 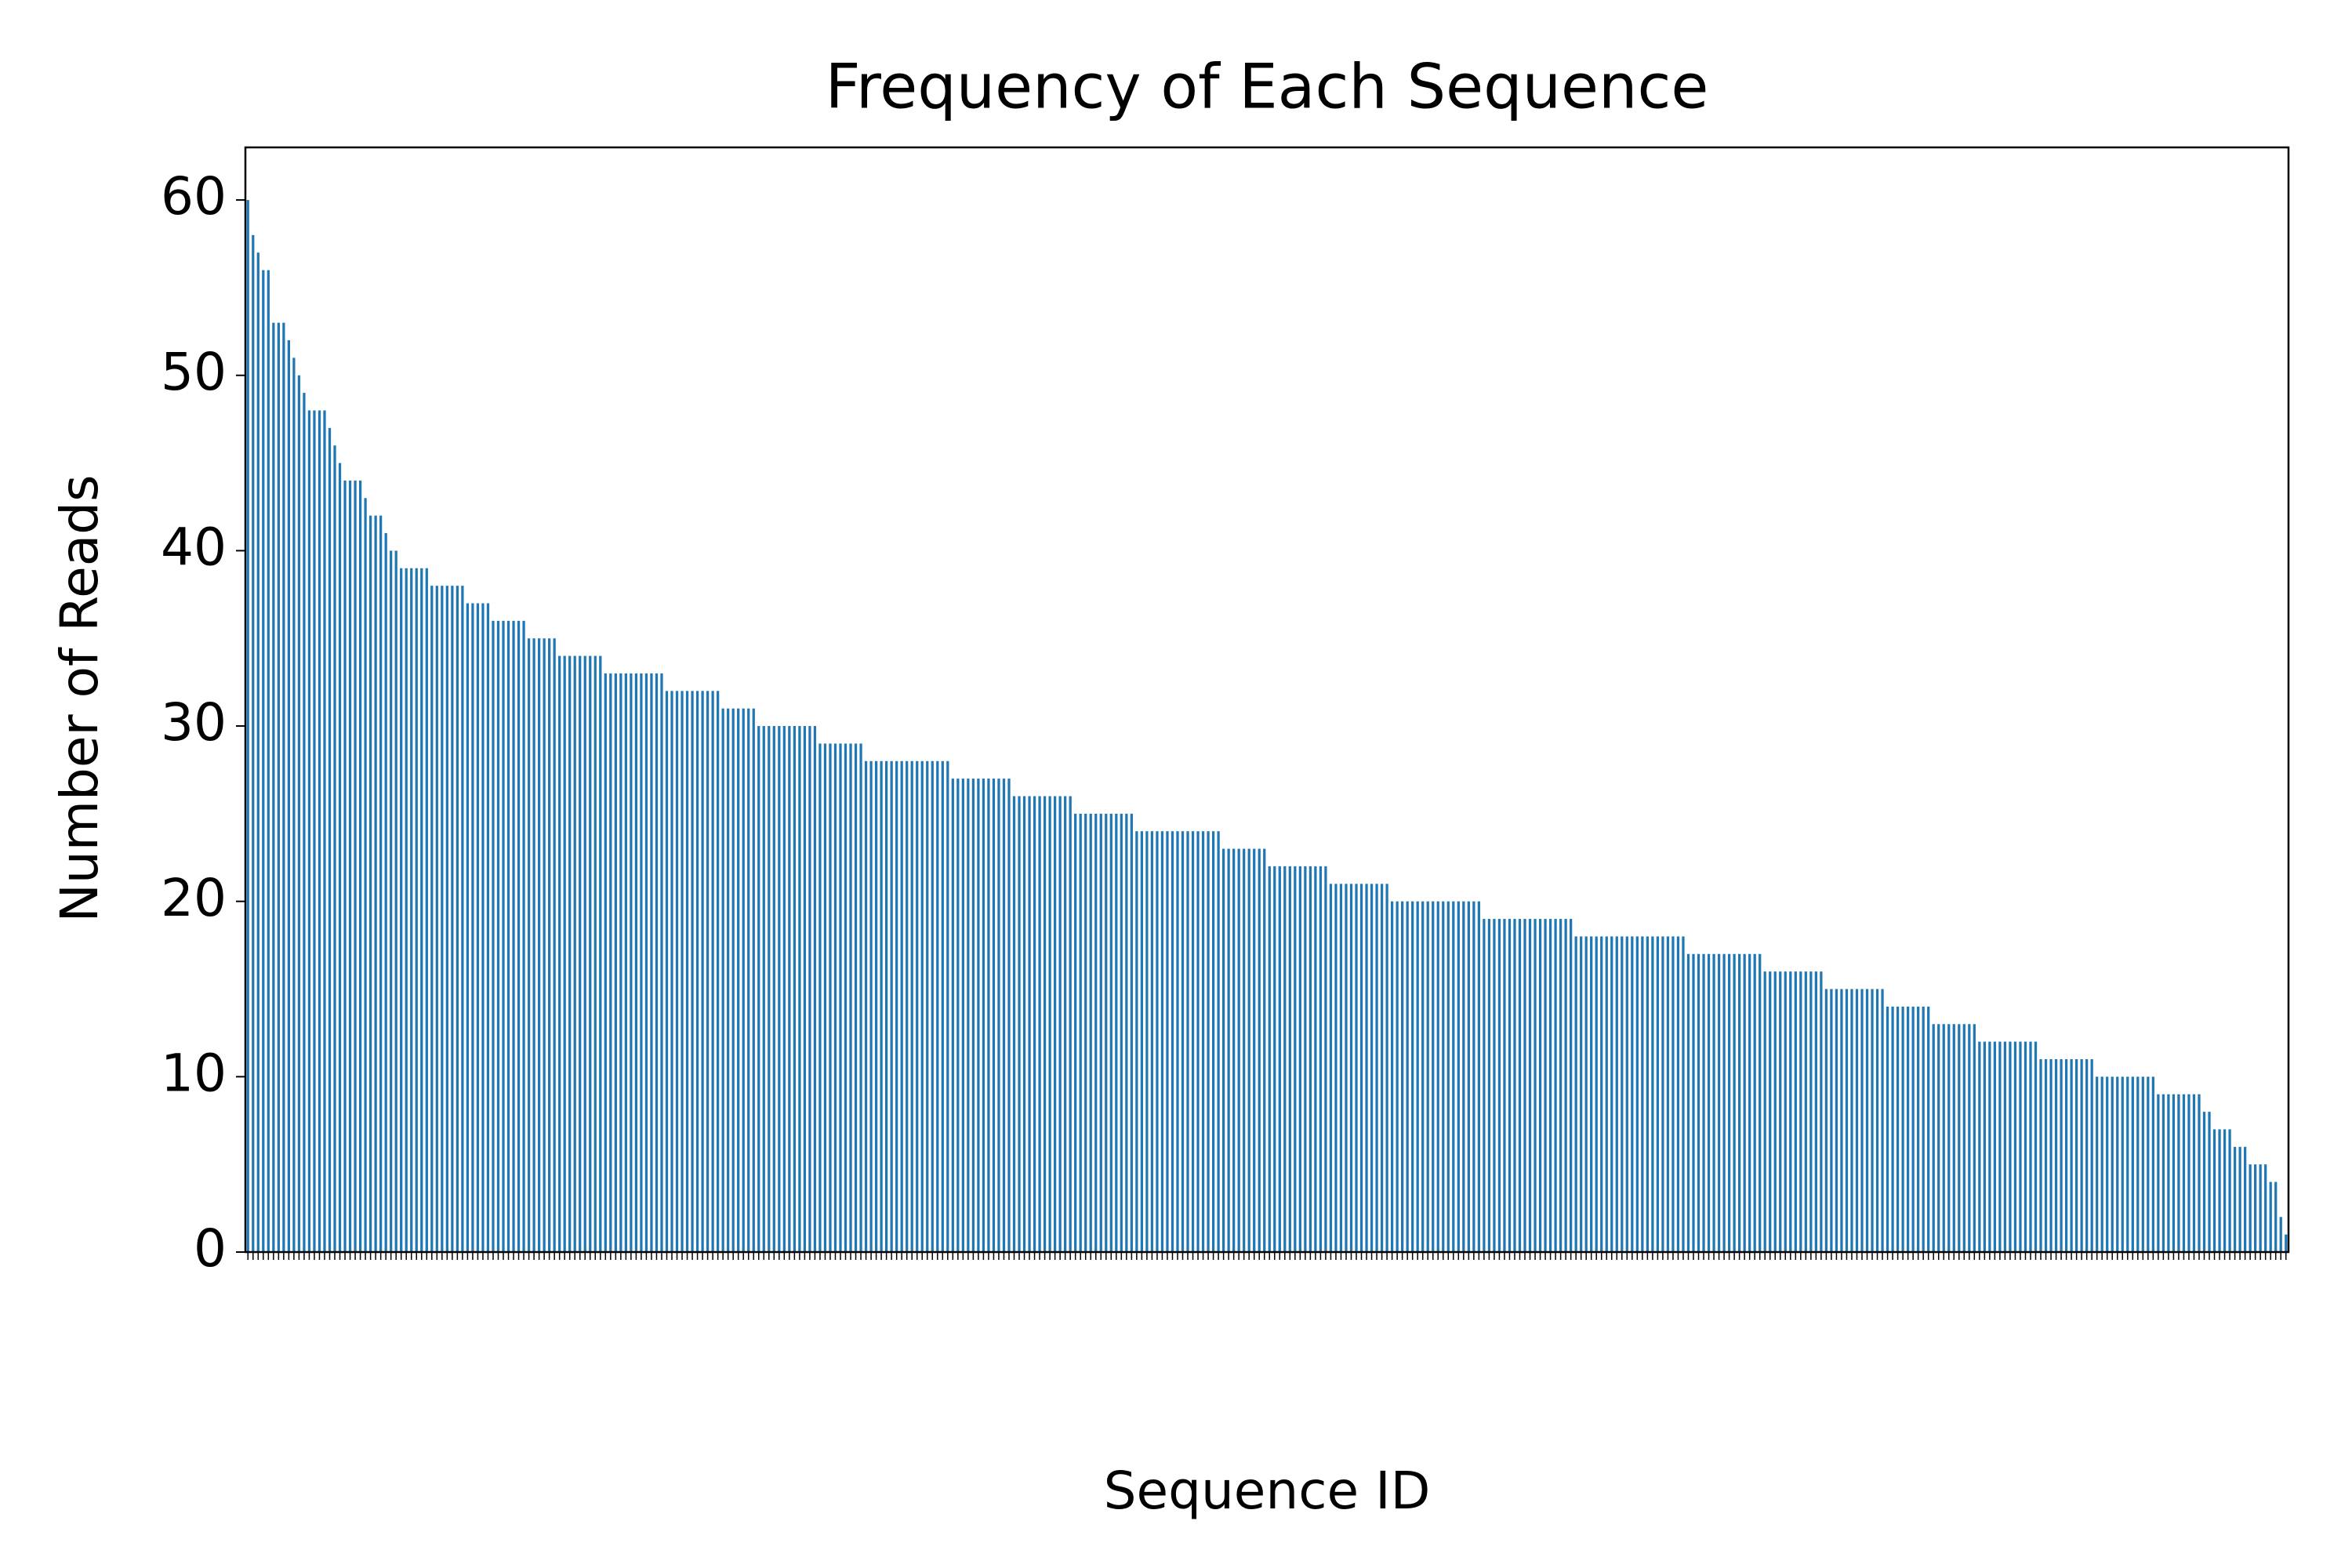 I want to click on y-axis-label: Number of Reads, so click(x=79, y=699).